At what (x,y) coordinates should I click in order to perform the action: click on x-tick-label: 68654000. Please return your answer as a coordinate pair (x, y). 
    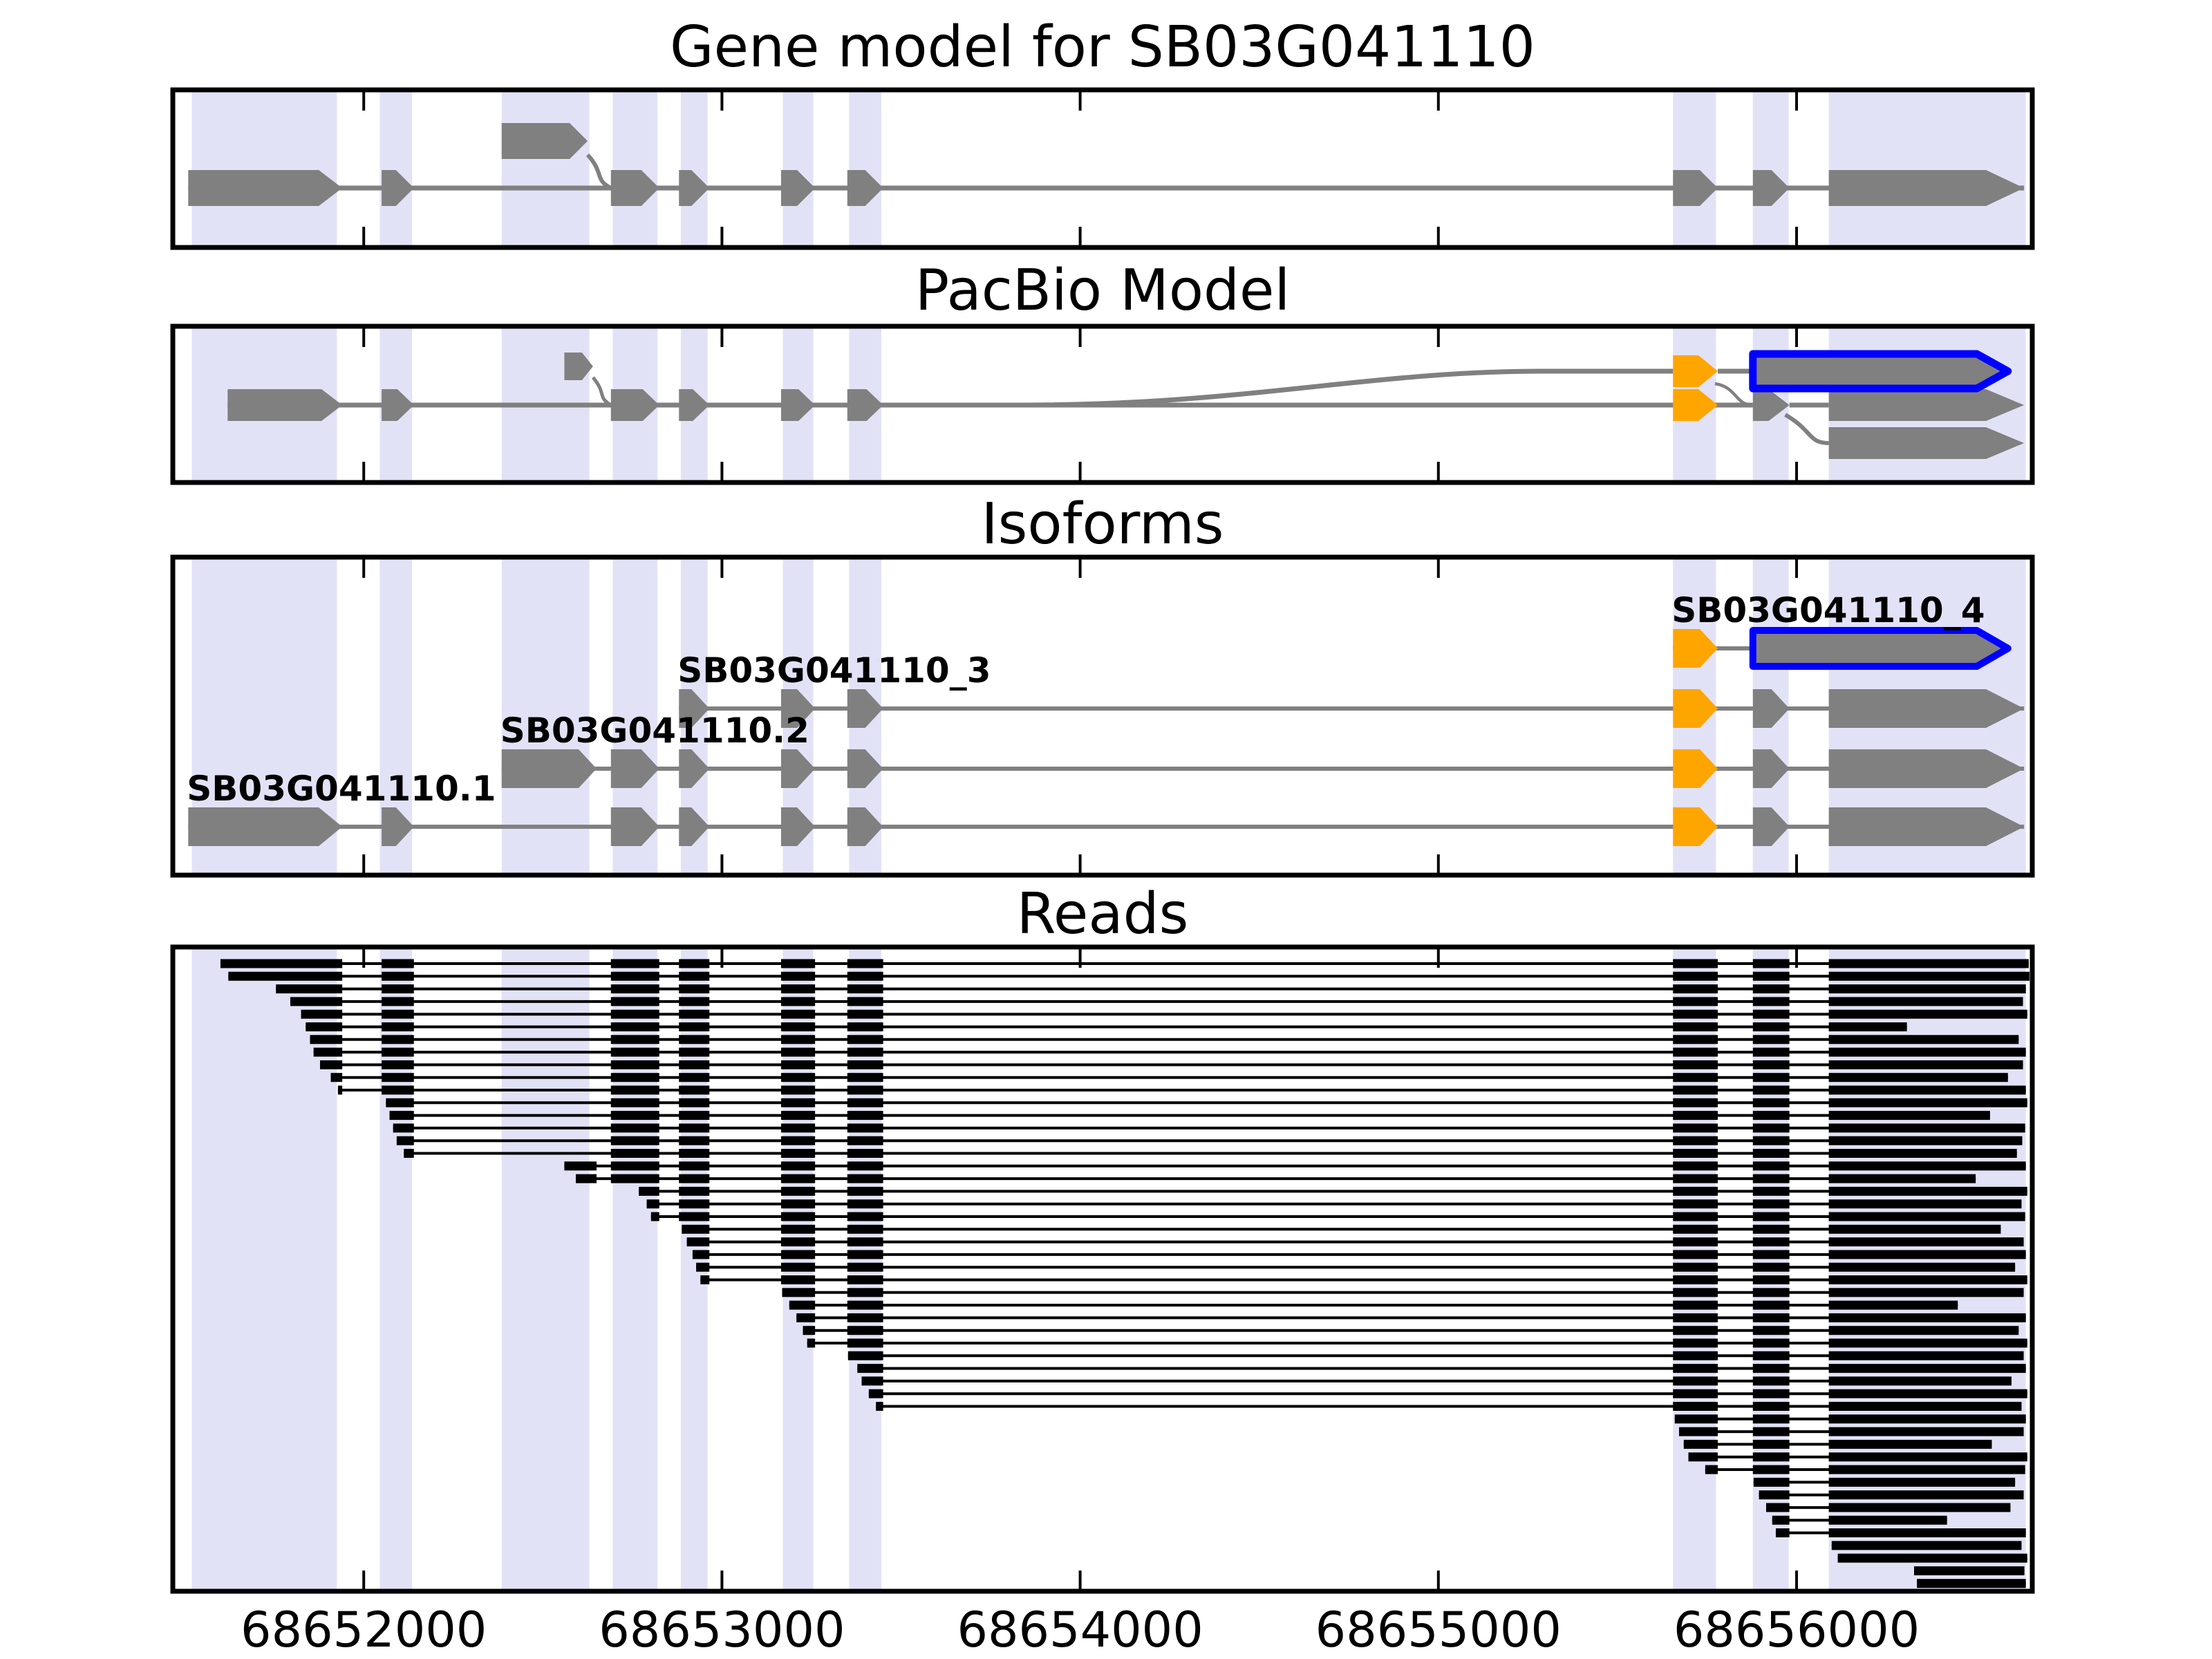
    Looking at the image, I should click on (1080, 1630).